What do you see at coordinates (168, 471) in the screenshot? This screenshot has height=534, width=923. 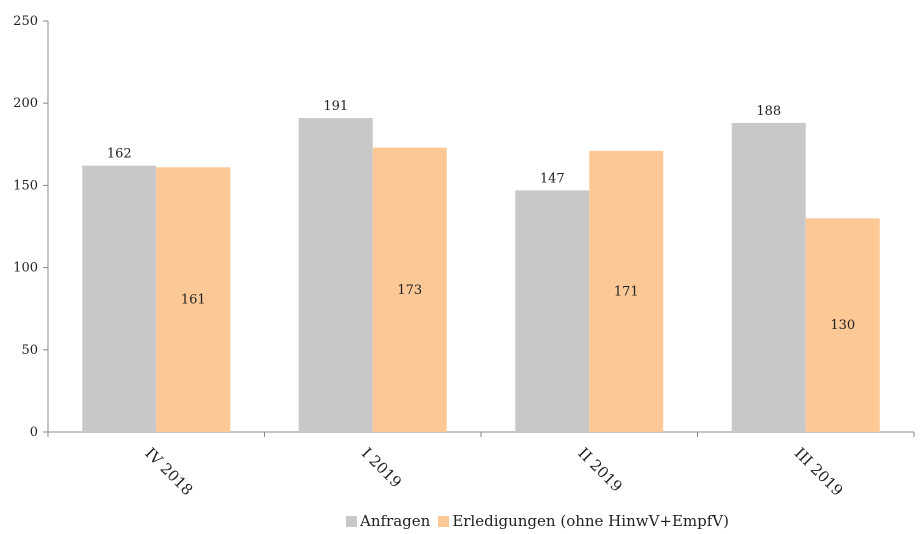 I see `x-tick-label: IV 2018` at bounding box center [168, 471].